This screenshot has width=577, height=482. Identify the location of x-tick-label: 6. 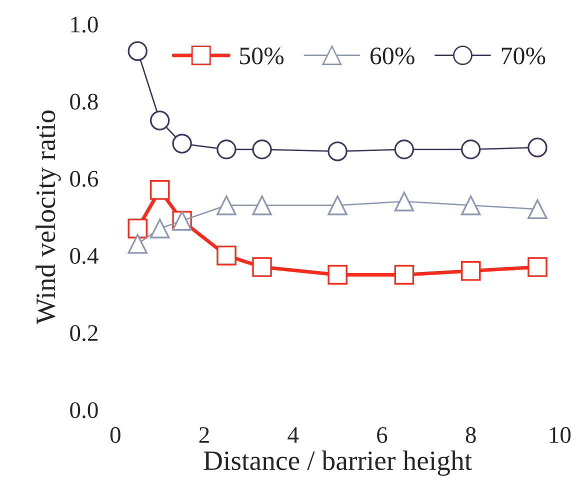
(382, 435).